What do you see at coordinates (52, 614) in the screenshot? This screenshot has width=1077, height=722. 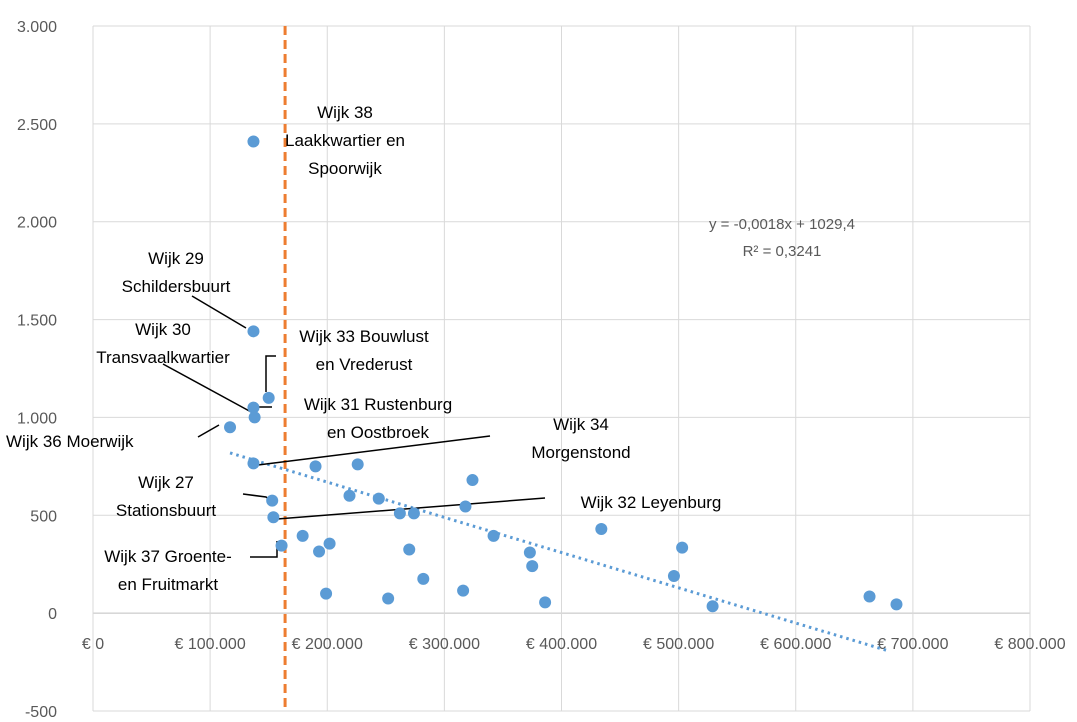 I see `y-tick-label: 0` at bounding box center [52, 614].